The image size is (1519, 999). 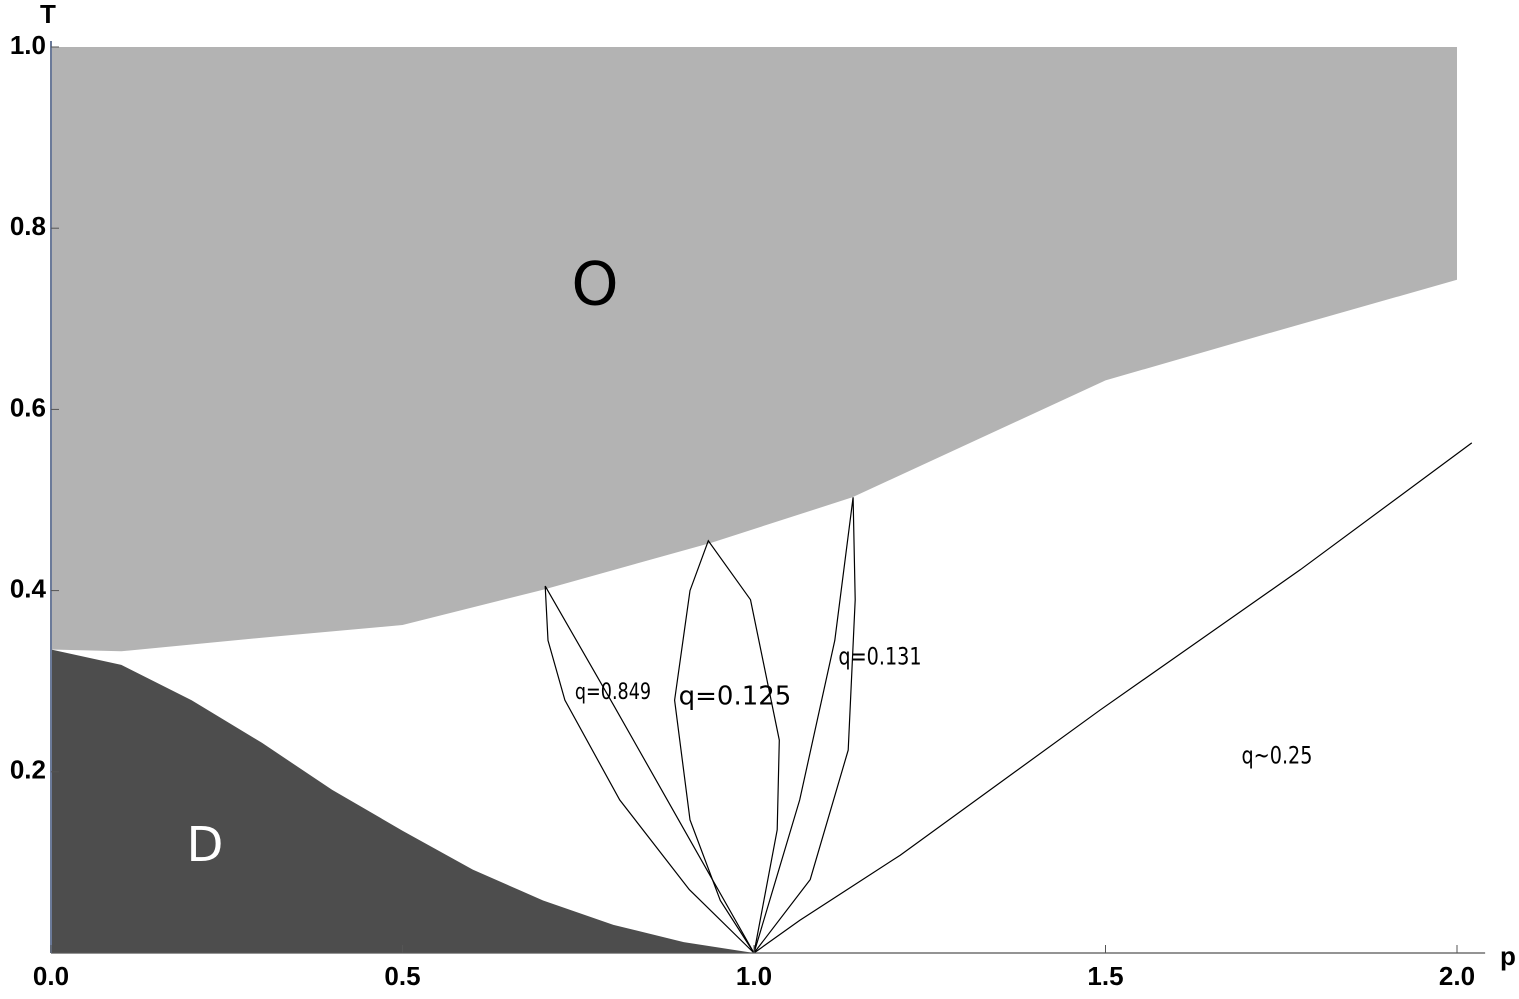 I want to click on y-tick-label: 0.4, so click(x=28, y=588).